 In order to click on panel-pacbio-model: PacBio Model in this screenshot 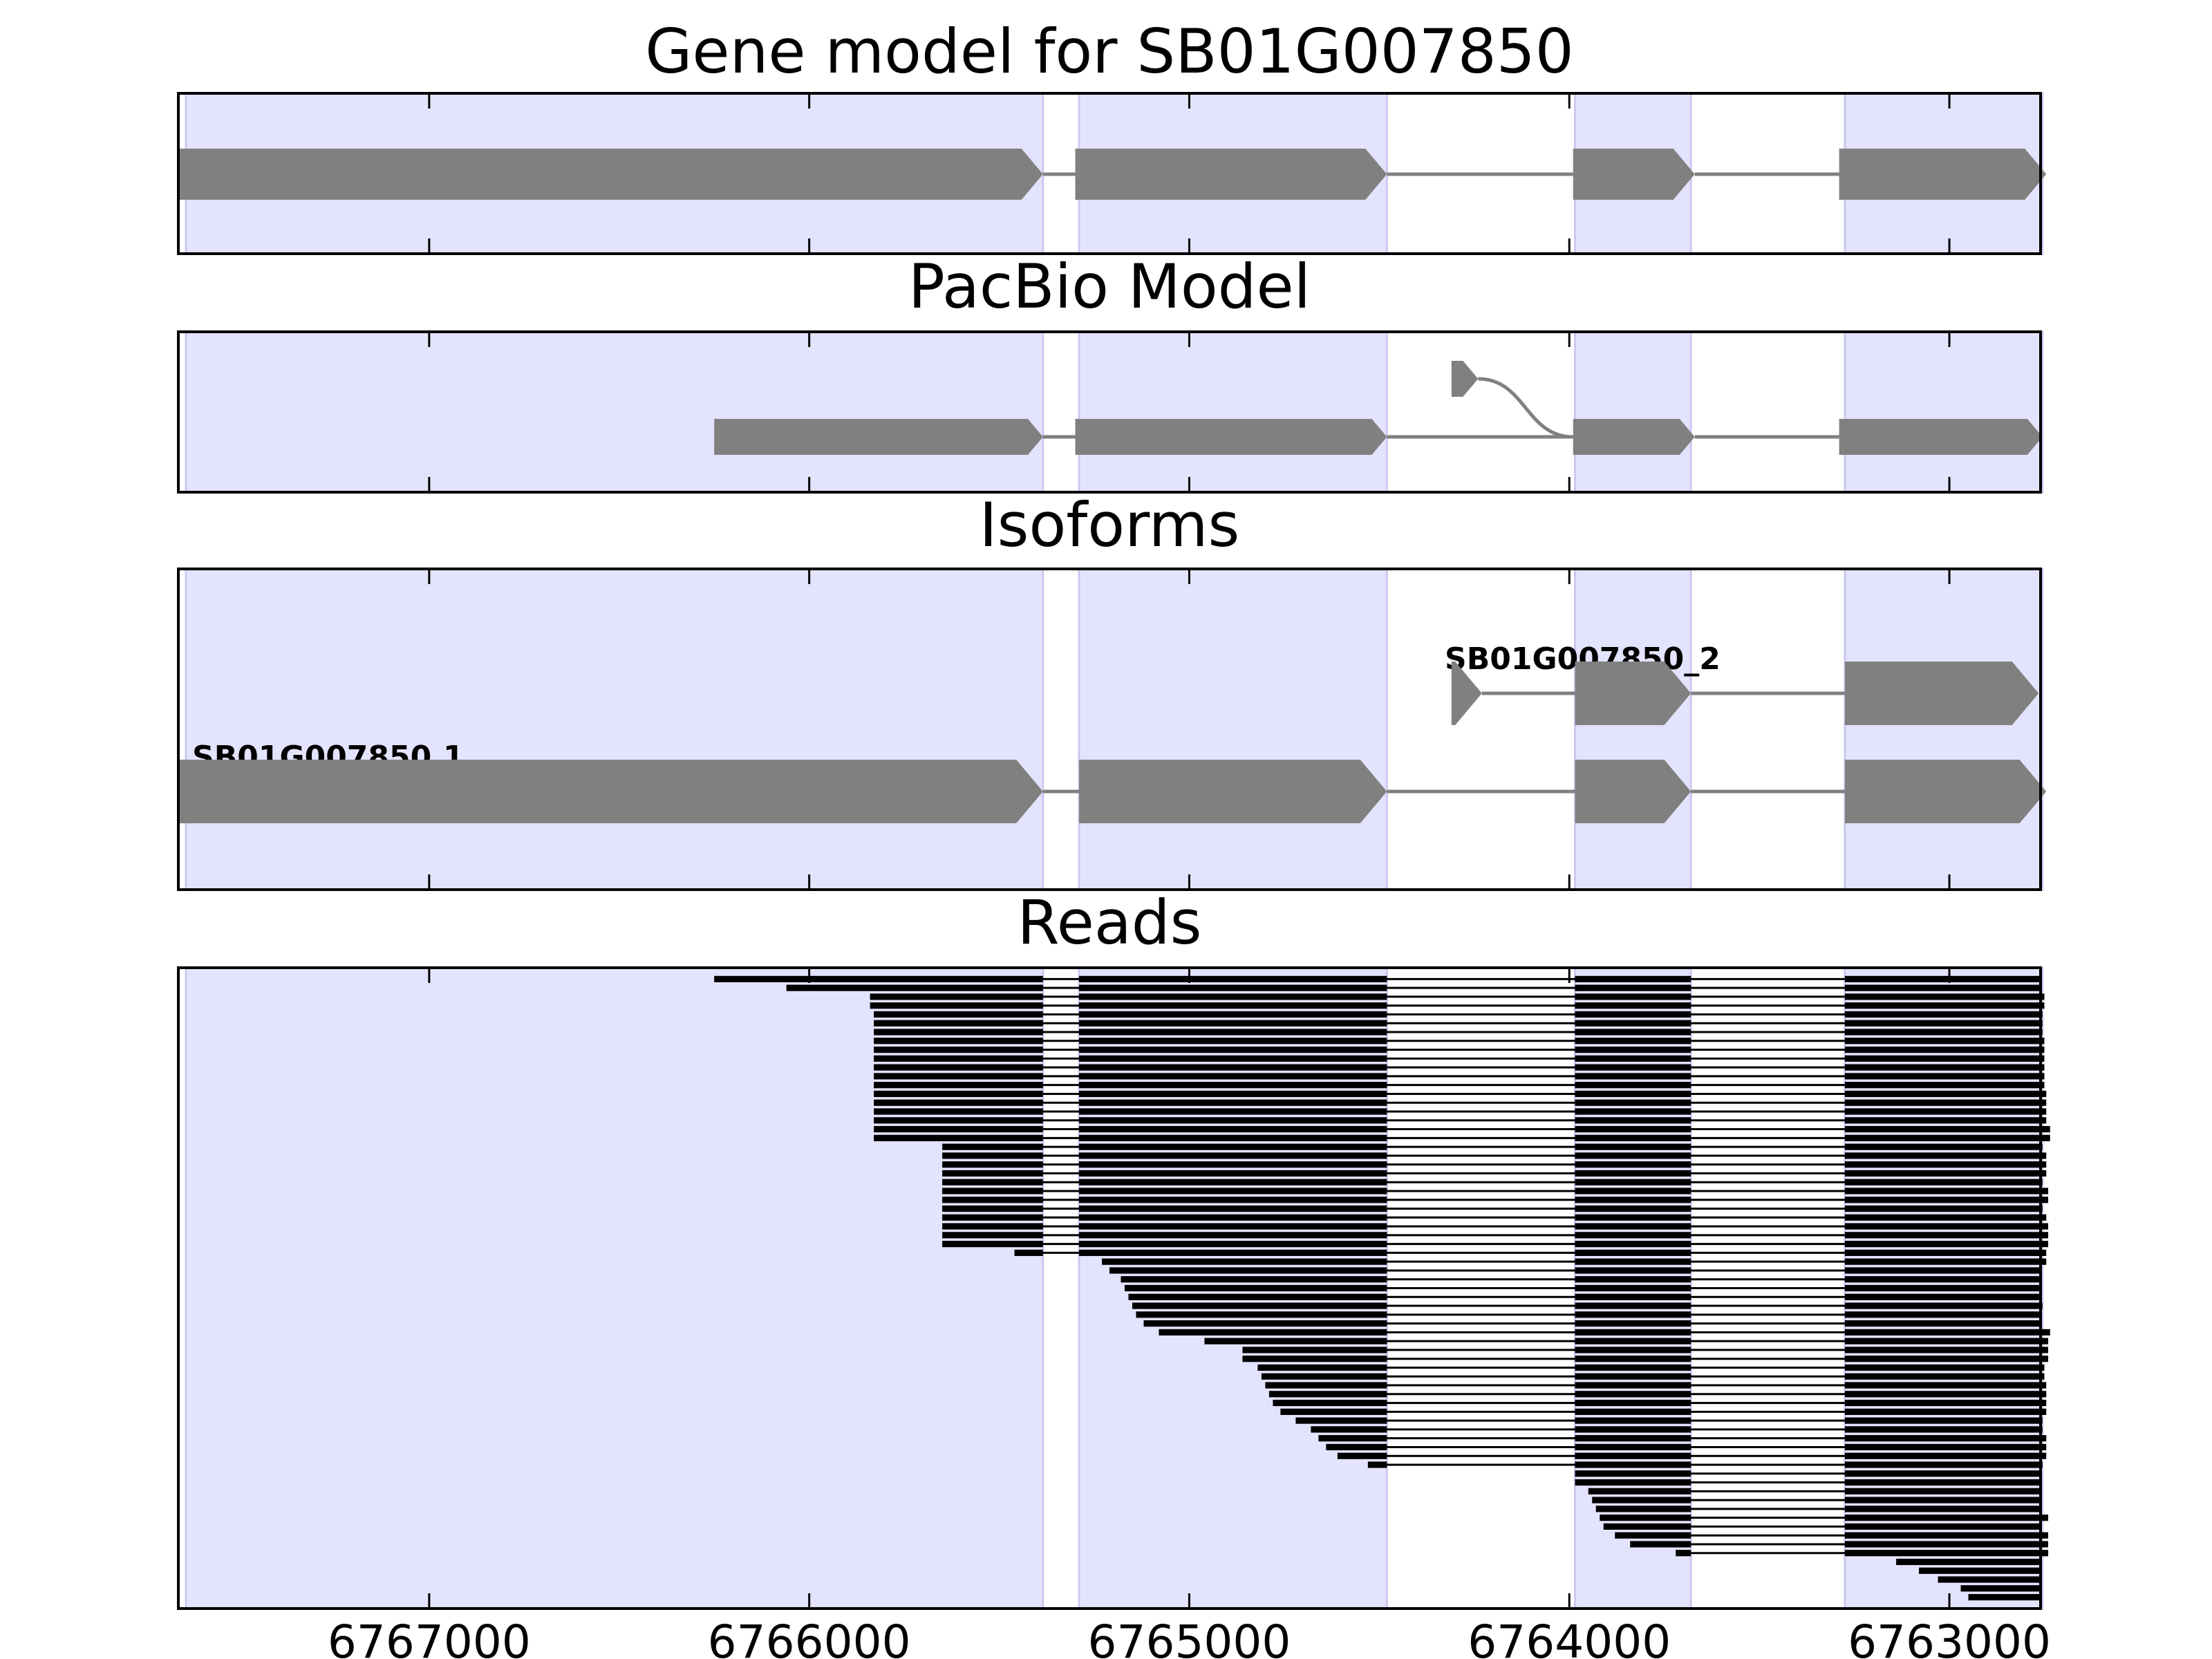, I will do `click(1110, 372)`.